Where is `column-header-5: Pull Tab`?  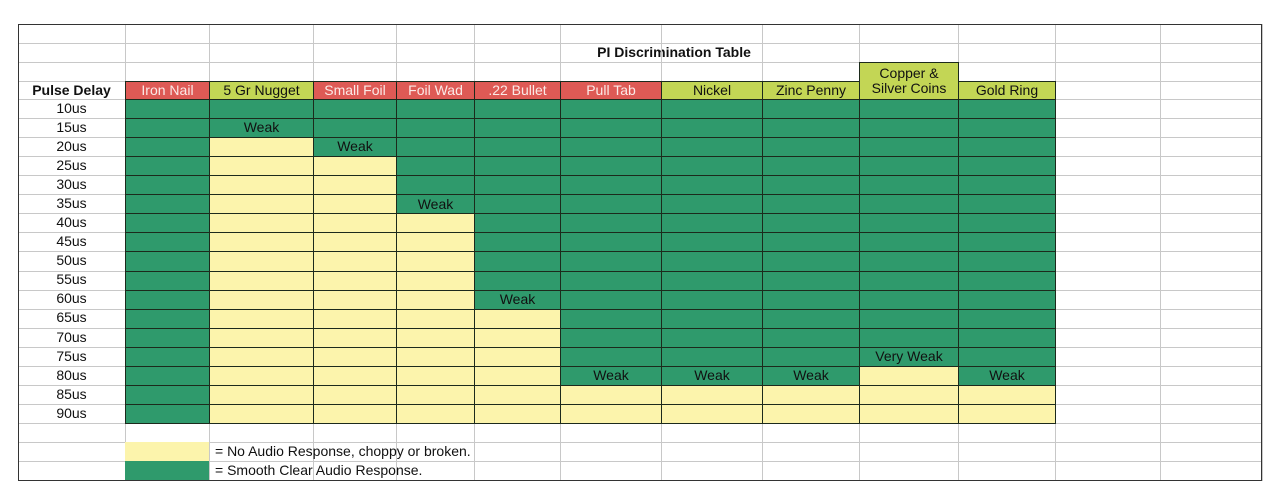 column-header-5: Pull Tab is located at coordinates (611, 90).